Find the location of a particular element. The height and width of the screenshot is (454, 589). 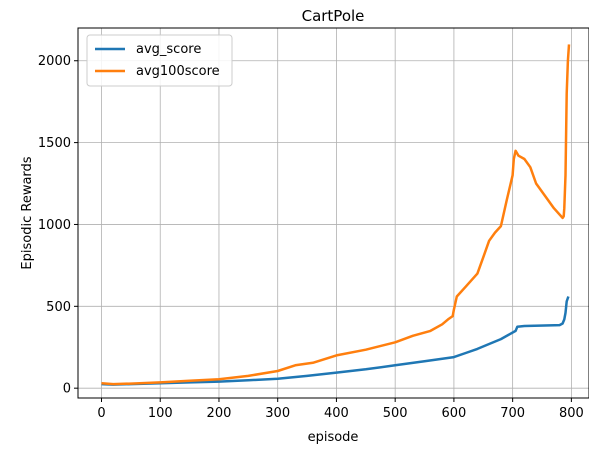

legend-label-avg-score: avg_score is located at coordinates (168, 49).